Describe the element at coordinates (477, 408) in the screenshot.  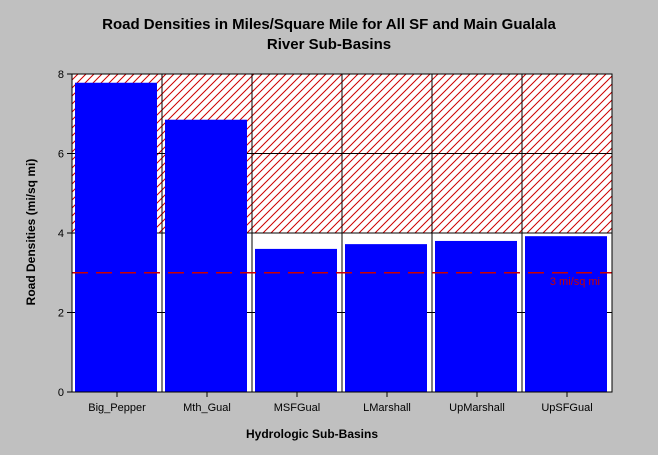
I see `x-tick-label: UpMarshall` at that location.